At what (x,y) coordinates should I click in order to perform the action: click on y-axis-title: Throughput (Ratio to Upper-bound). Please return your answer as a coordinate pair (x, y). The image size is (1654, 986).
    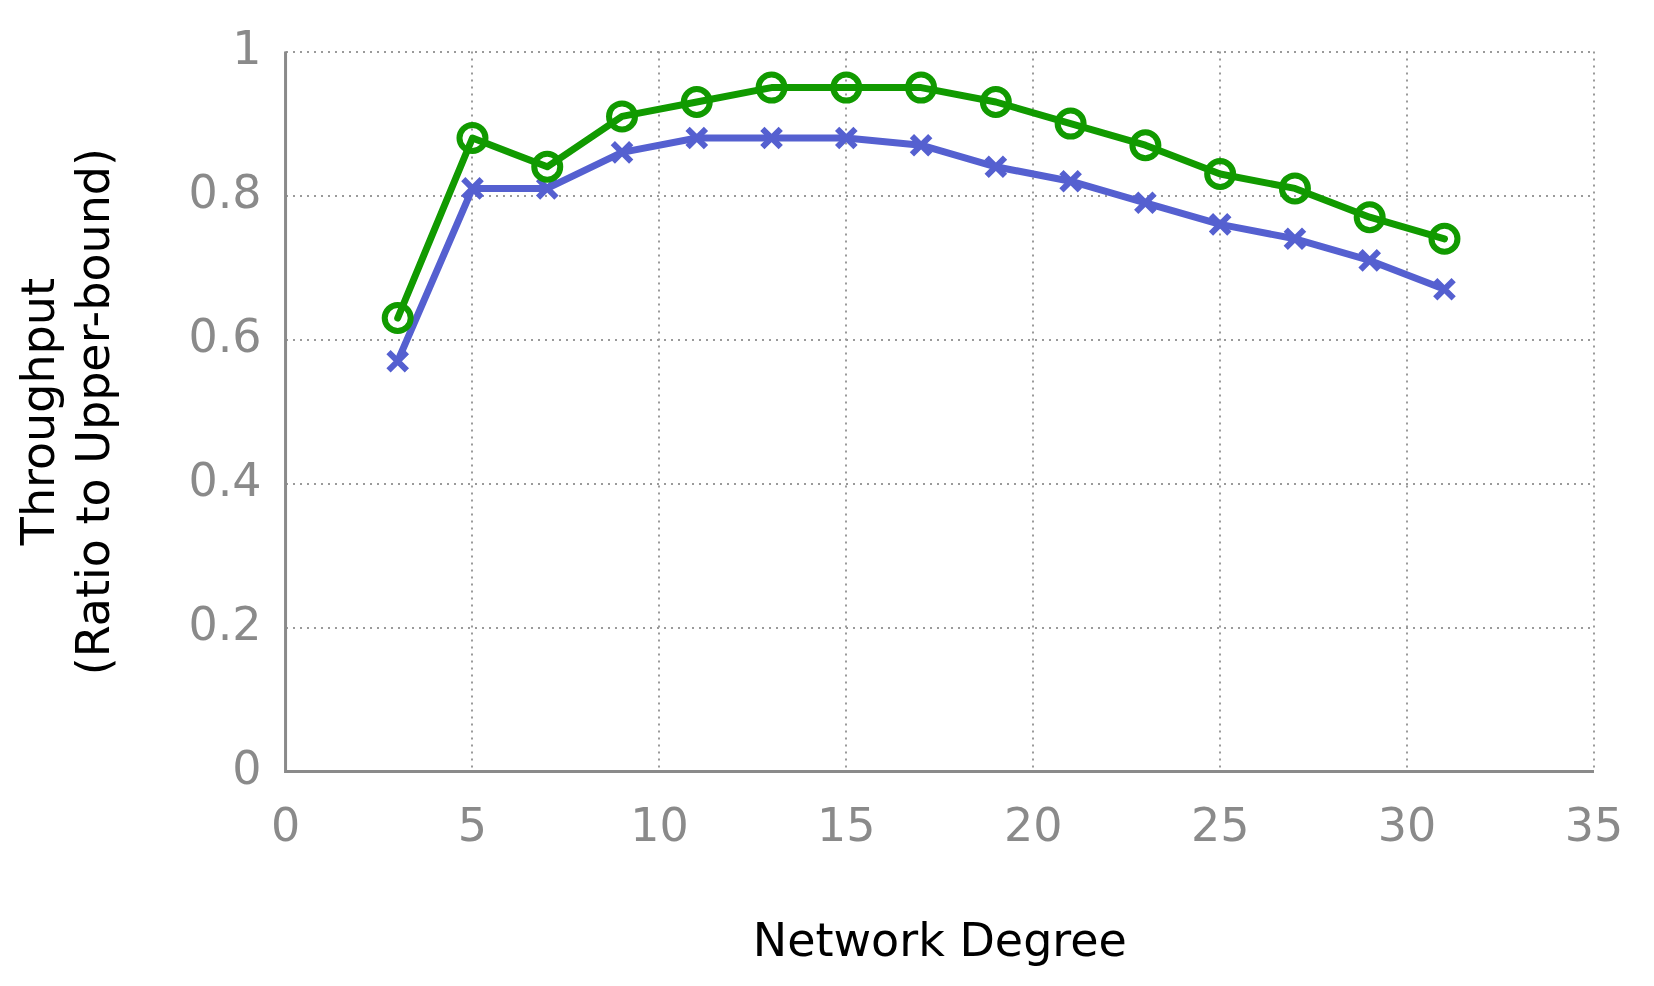
    Looking at the image, I should click on (65, 412).